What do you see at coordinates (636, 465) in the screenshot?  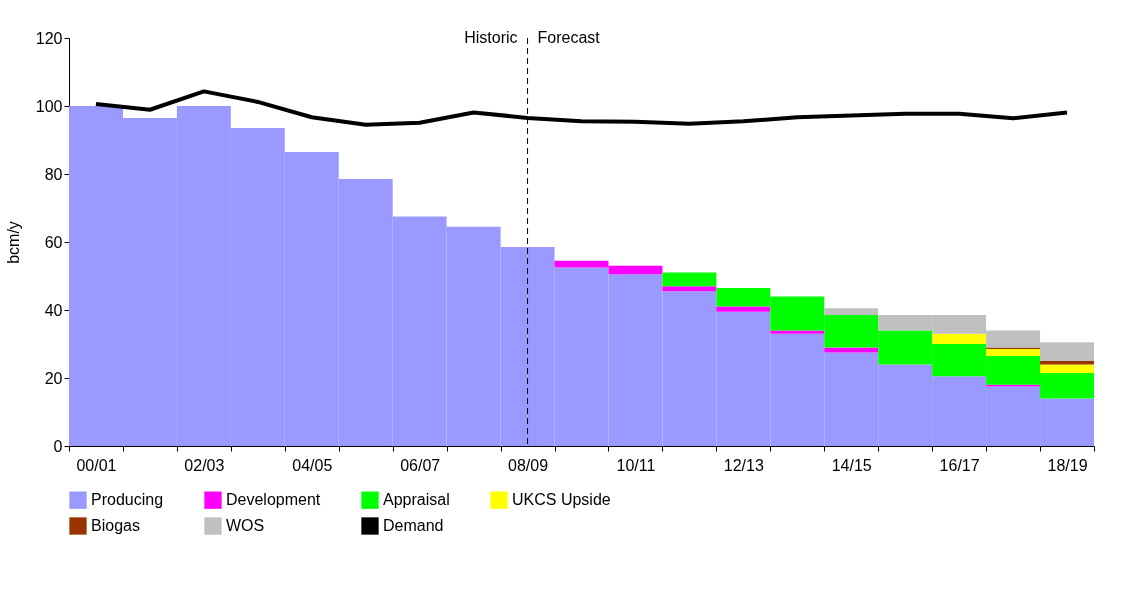 I see `x-tick-label: 10/11` at bounding box center [636, 465].